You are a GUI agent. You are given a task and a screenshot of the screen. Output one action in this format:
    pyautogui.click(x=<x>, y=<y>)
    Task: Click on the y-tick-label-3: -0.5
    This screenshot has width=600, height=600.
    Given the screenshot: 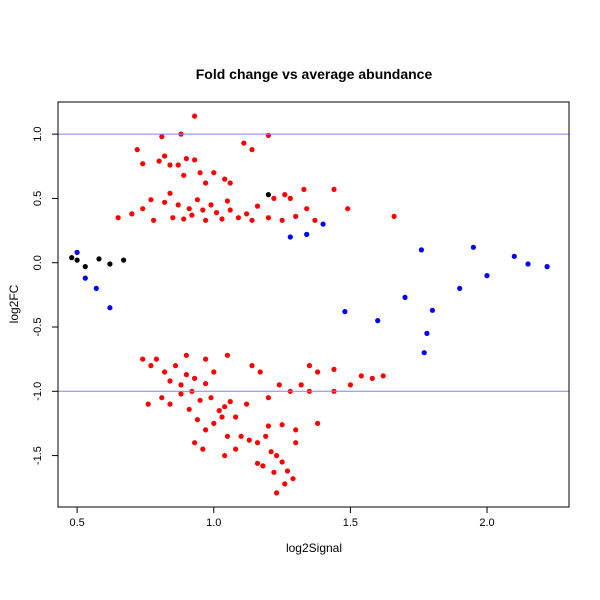 What is the action you would take?
    pyautogui.click(x=38, y=327)
    